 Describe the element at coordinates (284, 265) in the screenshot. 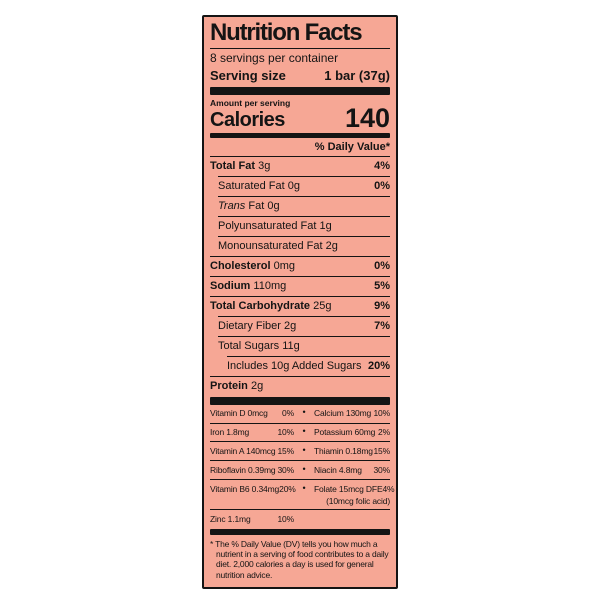

I see `nutrient-amount: 0mg` at that location.